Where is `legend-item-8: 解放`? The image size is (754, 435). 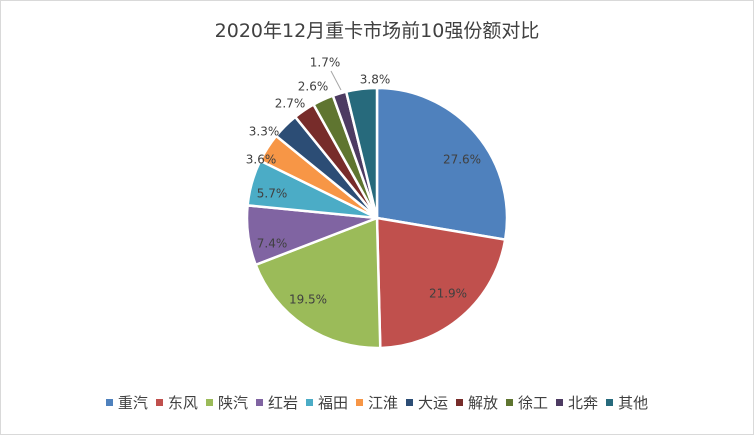
legend-item-8: 解放 is located at coordinates (477, 402).